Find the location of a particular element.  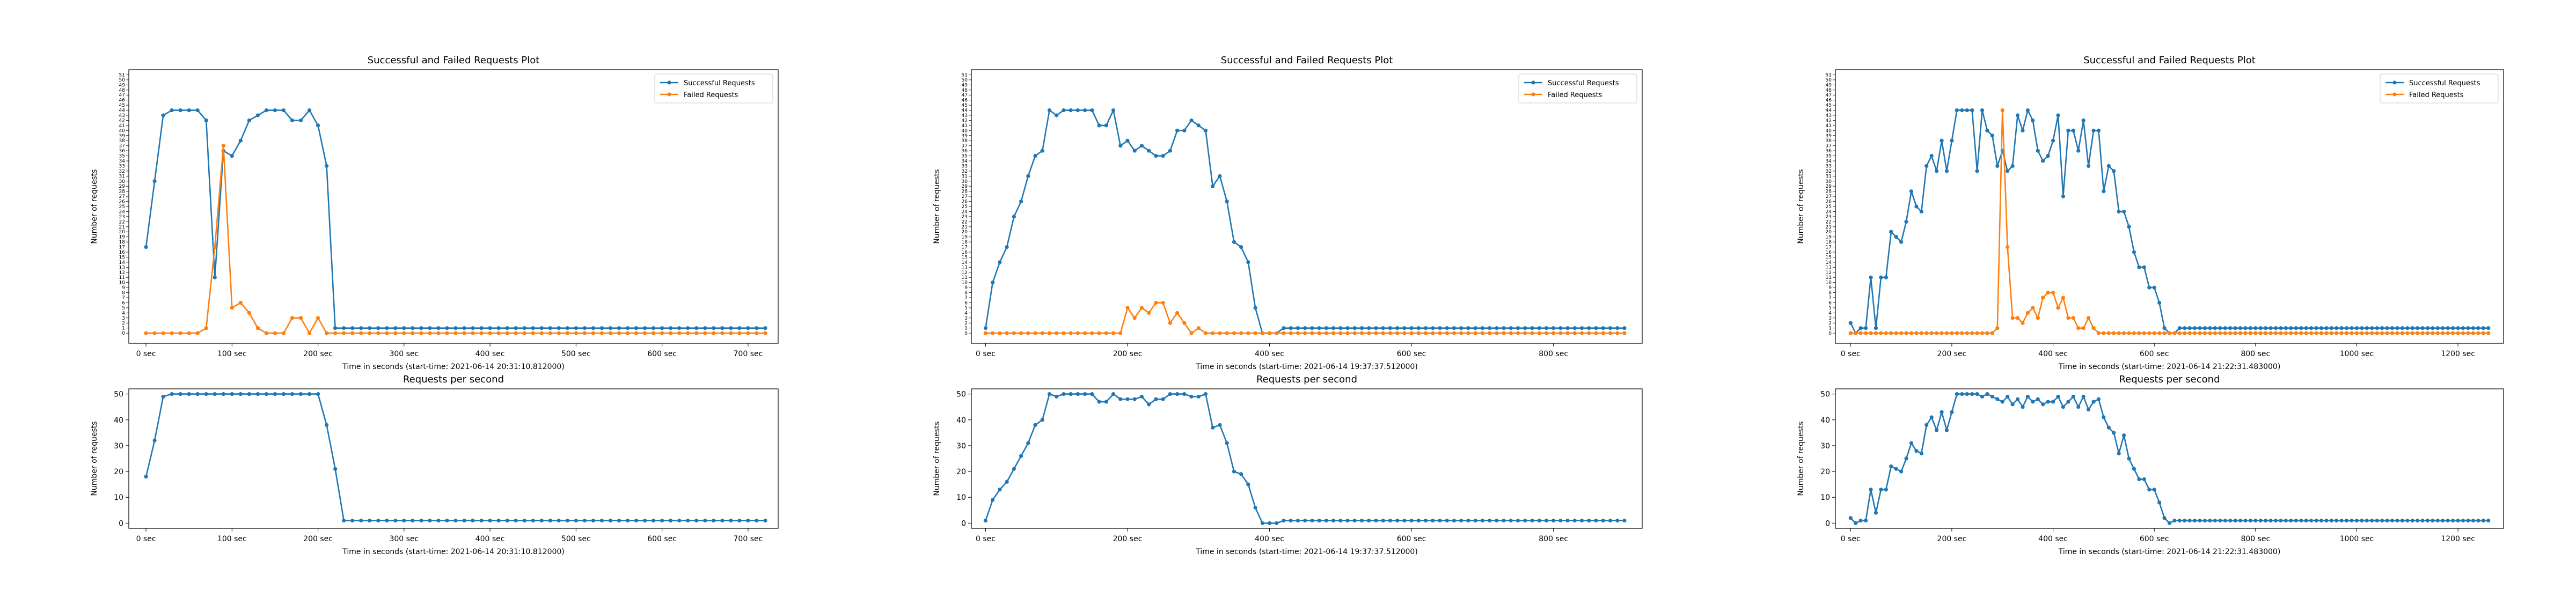

y-tick-label: 14 is located at coordinates (122, 263).